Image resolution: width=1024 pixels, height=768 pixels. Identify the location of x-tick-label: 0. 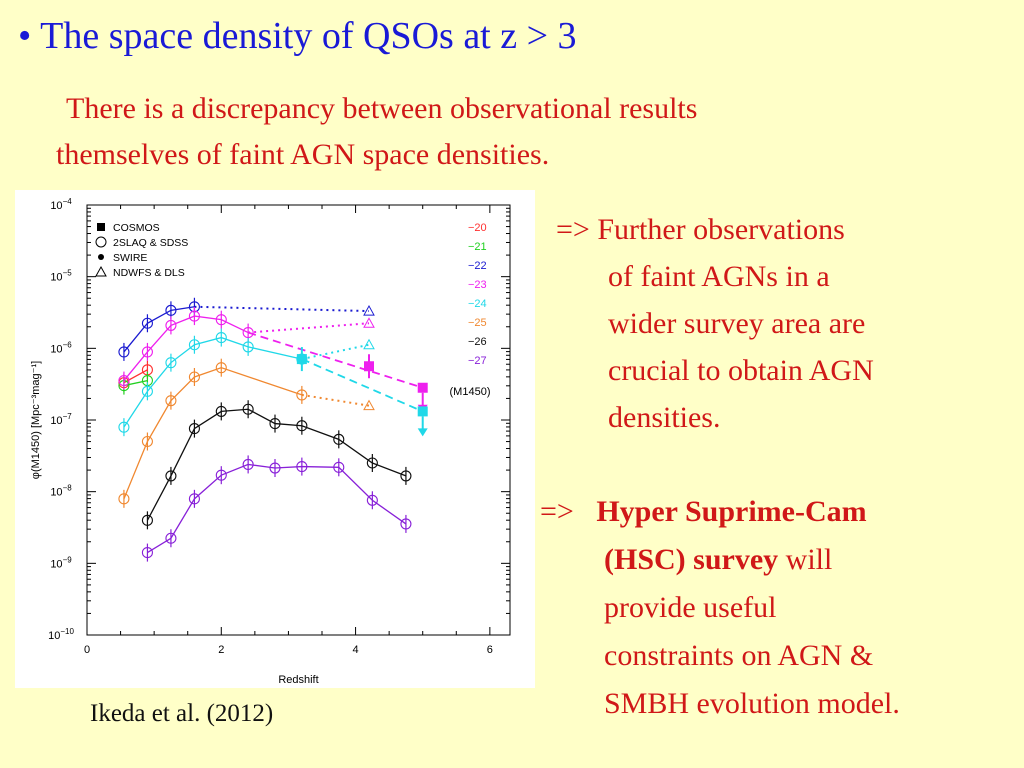
(87, 650).